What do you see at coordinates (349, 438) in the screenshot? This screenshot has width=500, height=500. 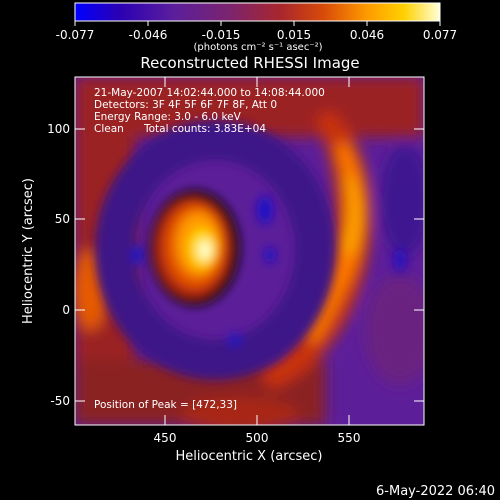 I see `x-tick-label: 550` at bounding box center [349, 438].